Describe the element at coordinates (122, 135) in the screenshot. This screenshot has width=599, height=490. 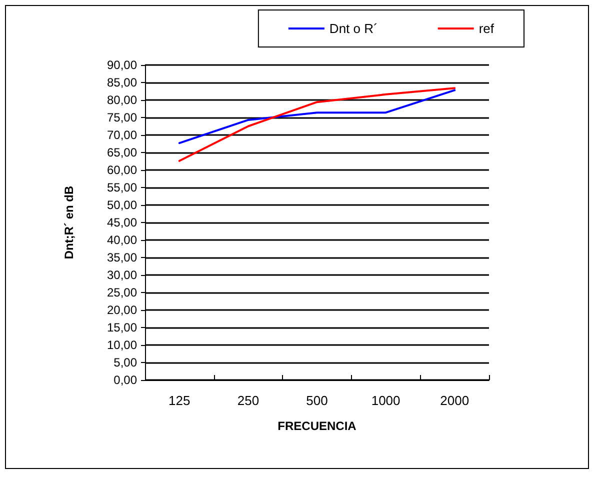
I see `y-tick-label: 70,00` at that location.